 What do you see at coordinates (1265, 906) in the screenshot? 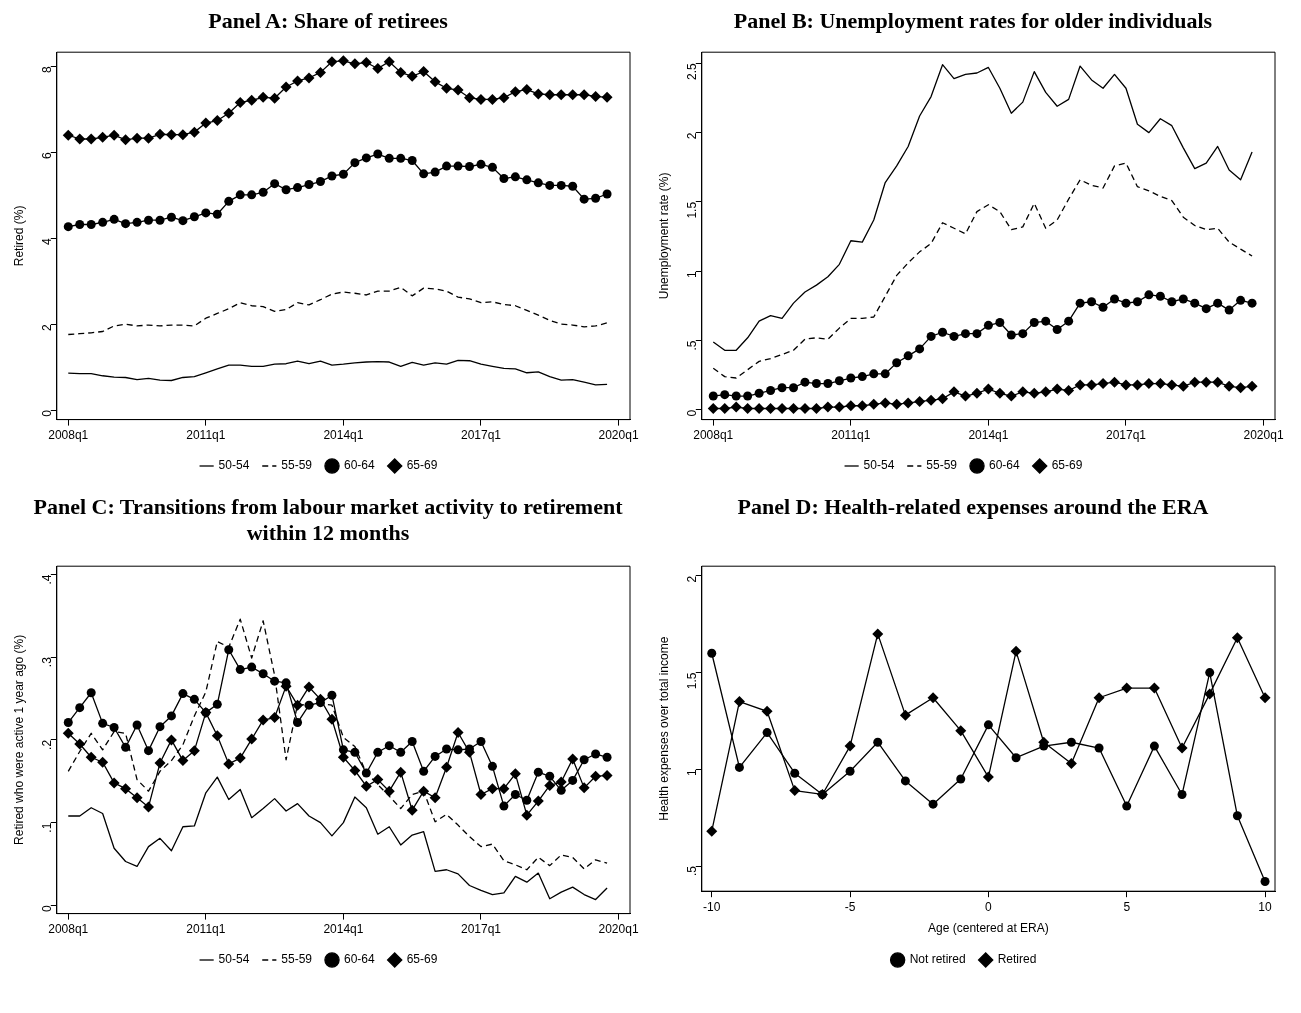
I see `x-tick-label: 10` at bounding box center [1265, 906].